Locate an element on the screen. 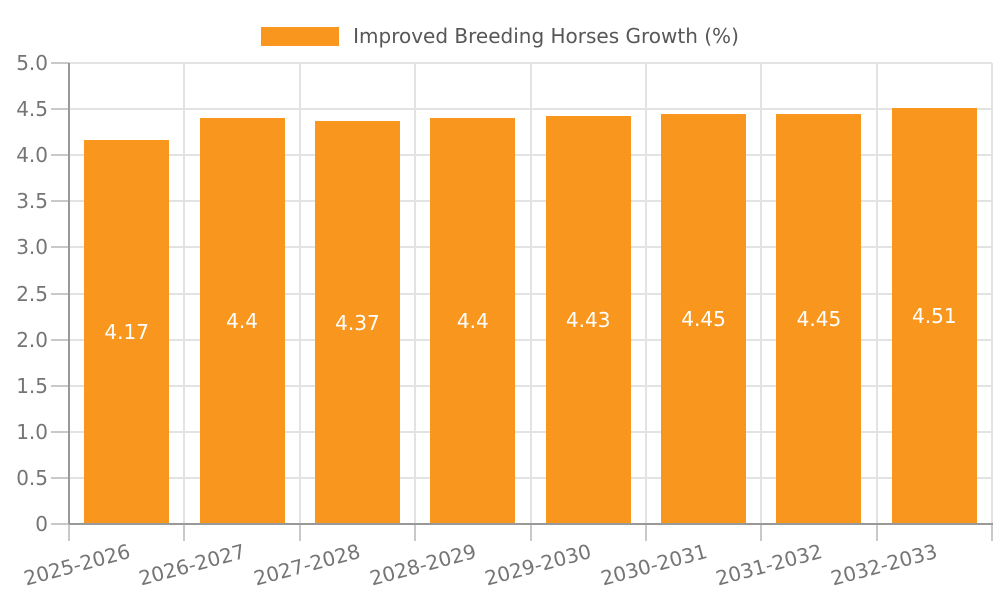  y-tick-label: 4.0 is located at coordinates (32, 155).